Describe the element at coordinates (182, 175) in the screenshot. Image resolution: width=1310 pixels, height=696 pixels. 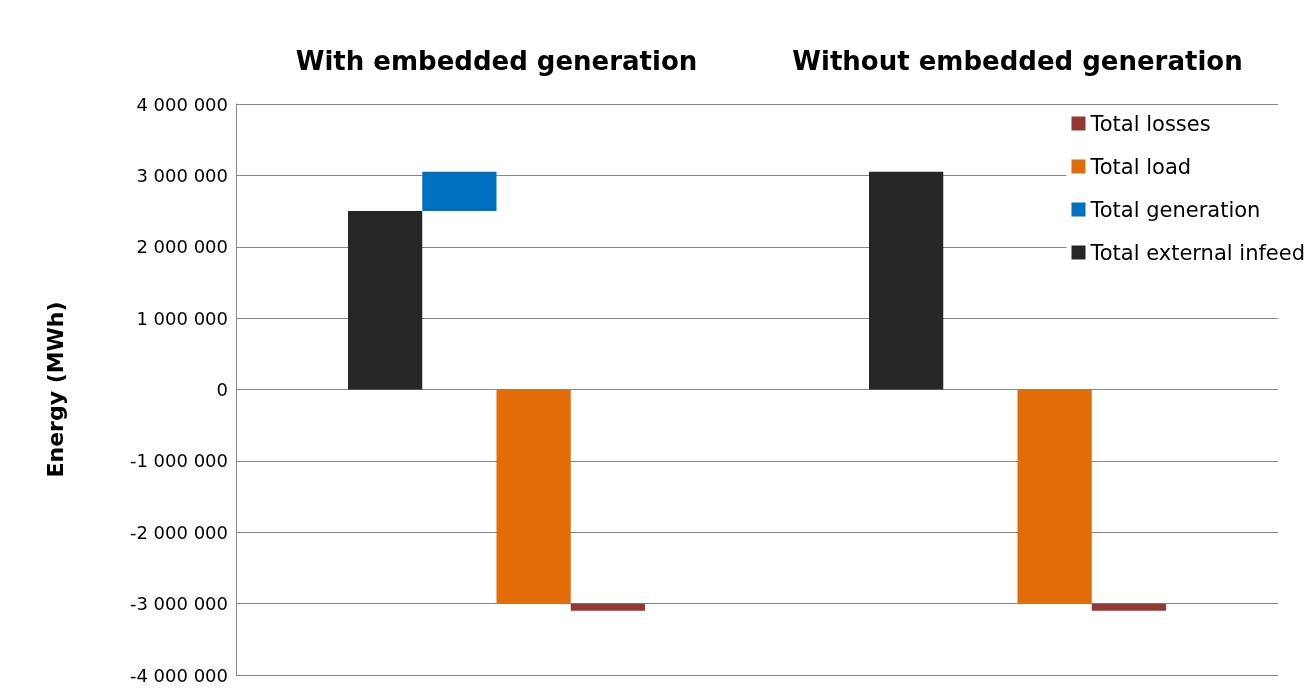
I see `y-tick-label: 3 000 000` at that location.